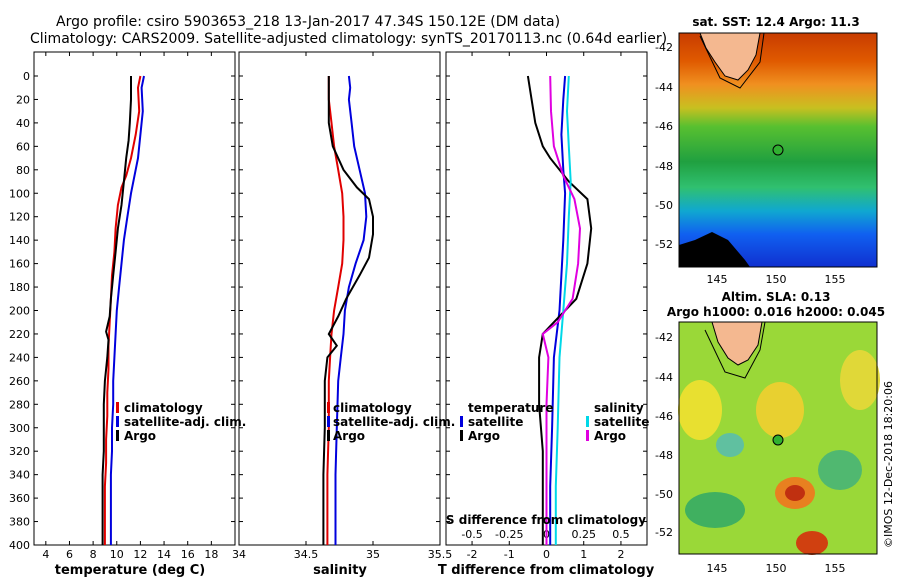 The height and width of the screenshot is (580, 900). I want to click on y-tick-label: 360, so click(19, 498).